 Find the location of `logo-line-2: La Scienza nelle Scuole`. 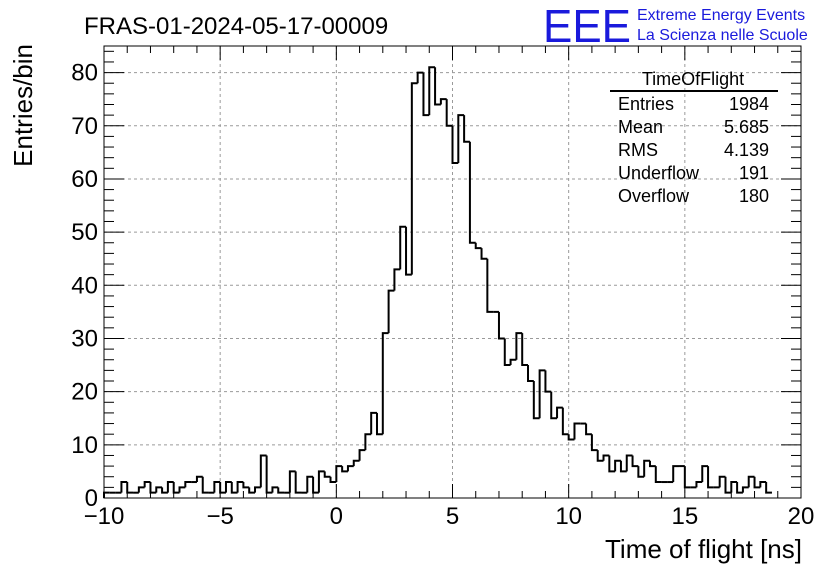

logo-line-2: La Scienza nelle Scuole is located at coordinates (722, 35).